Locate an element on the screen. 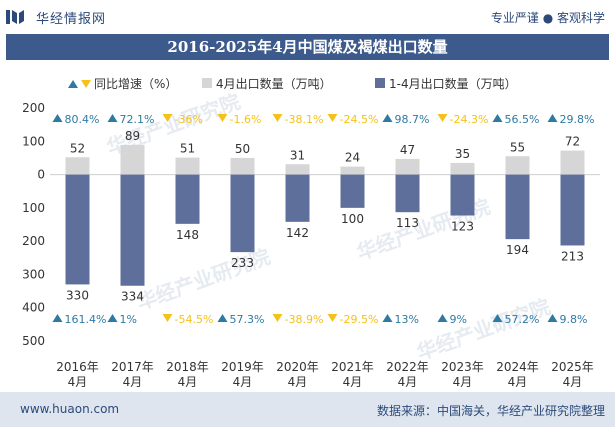  legend-label-cumulative: 1-4月出口数量（万吨） is located at coordinates (453, 83).